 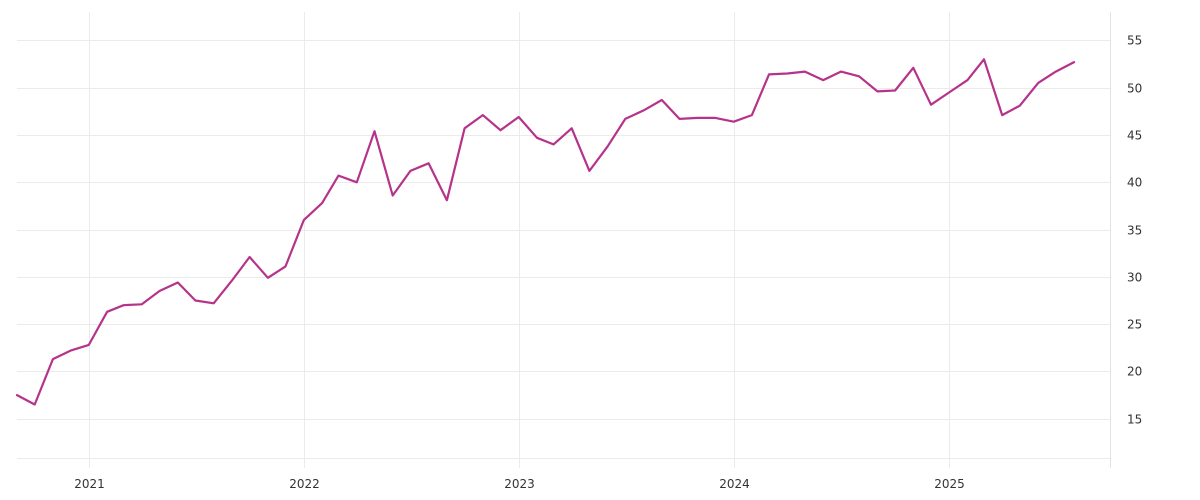 What do you see at coordinates (734, 484) in the screenshot?
I see `x-tick-label: 2024` at bounding box center [734, 484].